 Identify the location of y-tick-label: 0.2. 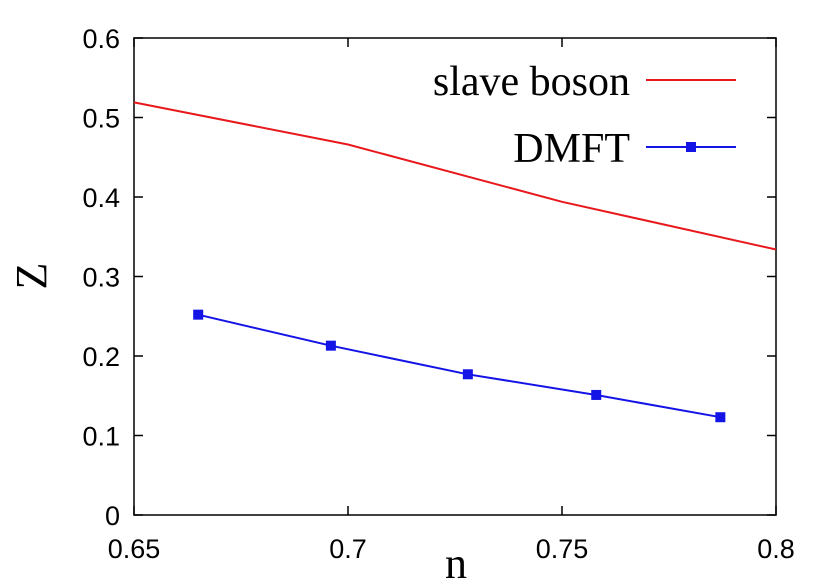
(101, 357).